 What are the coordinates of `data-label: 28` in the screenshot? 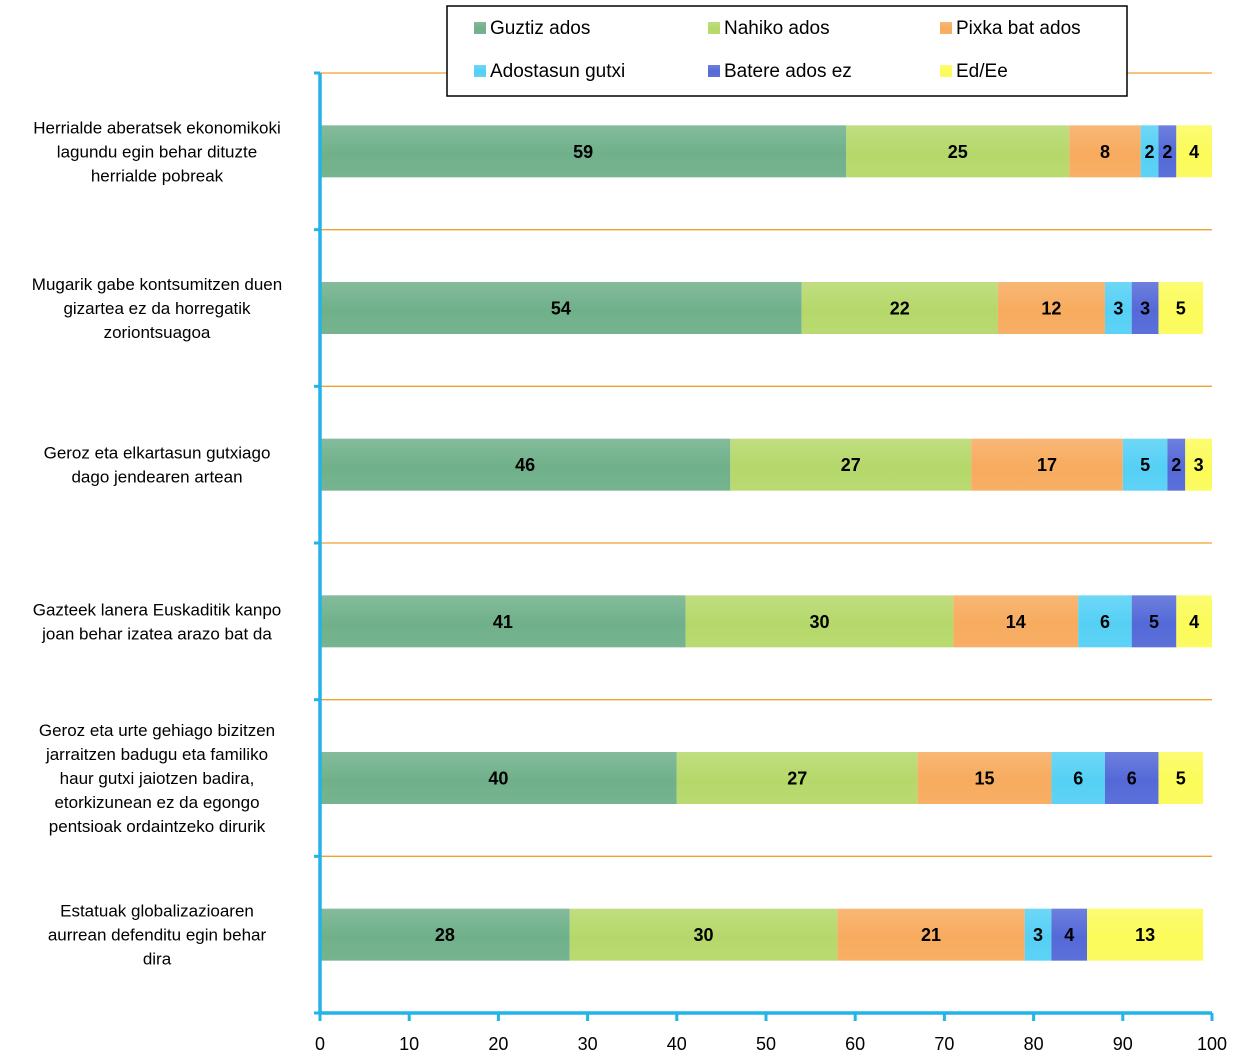 It's located at (445, 935).